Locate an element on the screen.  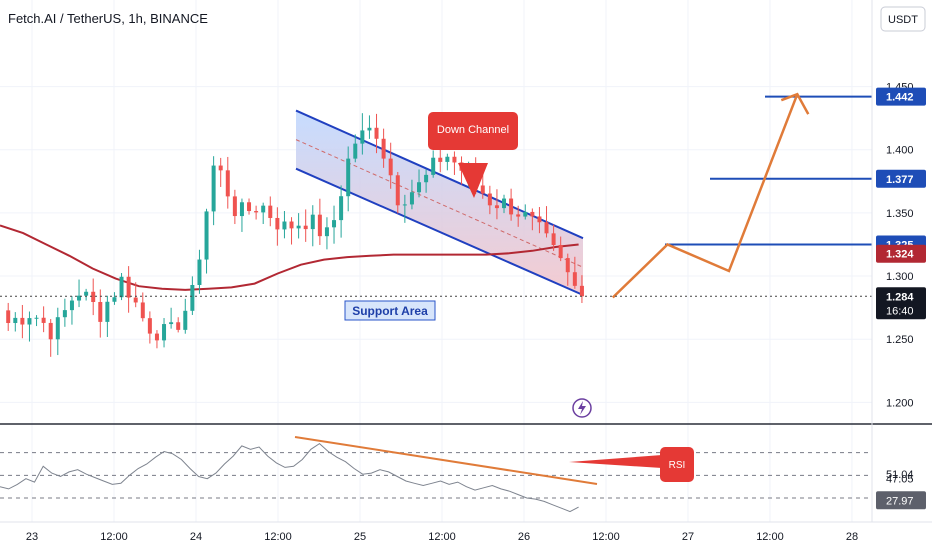
projection-line is located at coordinates (705, 196).